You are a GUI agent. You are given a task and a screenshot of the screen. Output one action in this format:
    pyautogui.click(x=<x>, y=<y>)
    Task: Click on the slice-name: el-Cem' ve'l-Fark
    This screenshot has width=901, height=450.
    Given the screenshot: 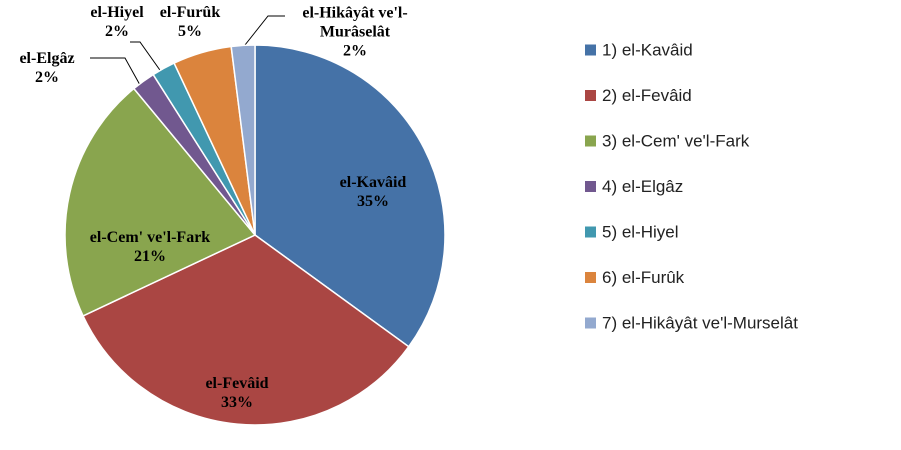 What is the action you would take?
    pyautogui.click(x=150, y=237)
    